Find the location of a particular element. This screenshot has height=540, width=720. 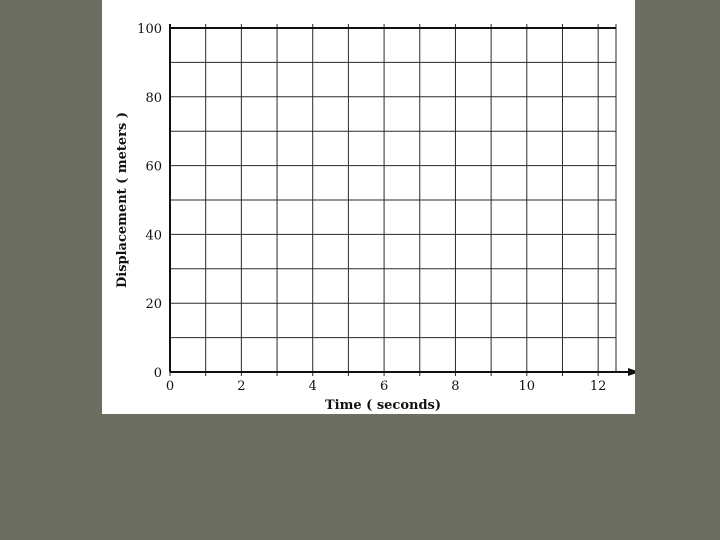

x-tick-label-10: 10 is located at coordinates (527, 386).